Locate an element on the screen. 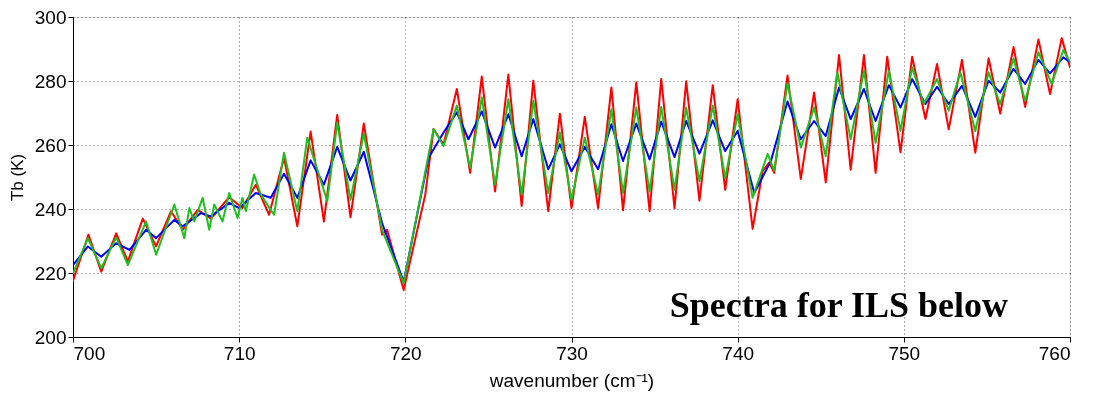 This screenshot has height=411, width=1094. y-tick-label: 260 is located at coordinates (50, 145).